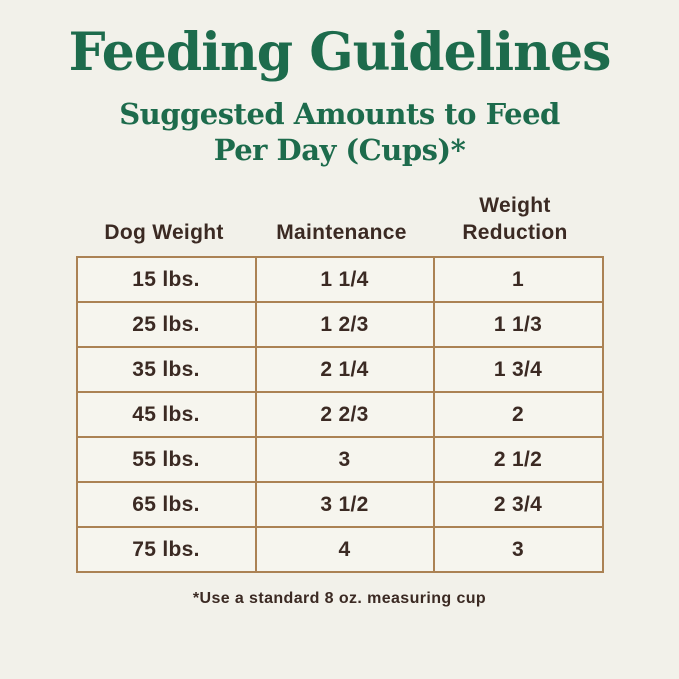 Image resolution: width=679 pixels, height=679 pixels. Describe the element at coordinates (166, 459) in the screenshot. I see `table-cell-dog-weight: 55 lbs.` at that location.